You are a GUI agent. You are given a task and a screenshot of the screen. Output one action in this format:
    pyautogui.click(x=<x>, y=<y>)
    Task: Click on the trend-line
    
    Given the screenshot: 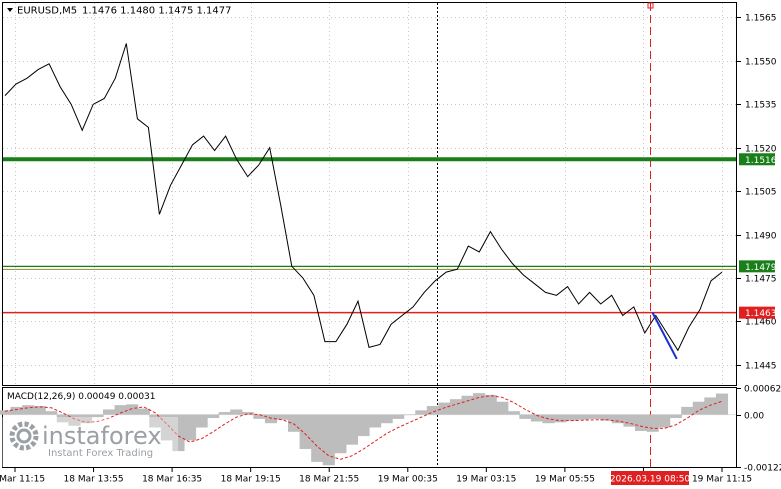 What is the action you would take?
    pyautogui.click(x=664, y=336)
    